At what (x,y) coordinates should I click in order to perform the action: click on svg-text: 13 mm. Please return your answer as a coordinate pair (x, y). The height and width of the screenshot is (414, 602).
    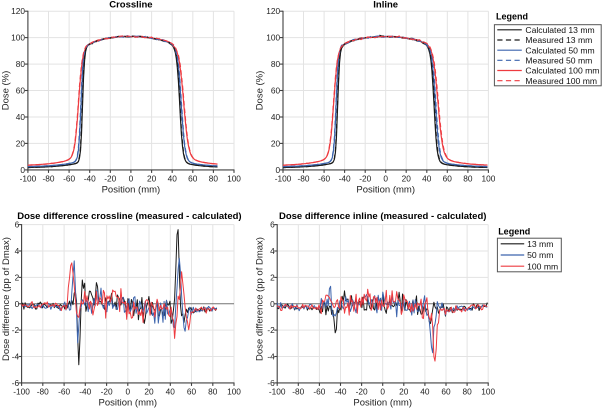
    Looking at the image, I should click on (540, 244).